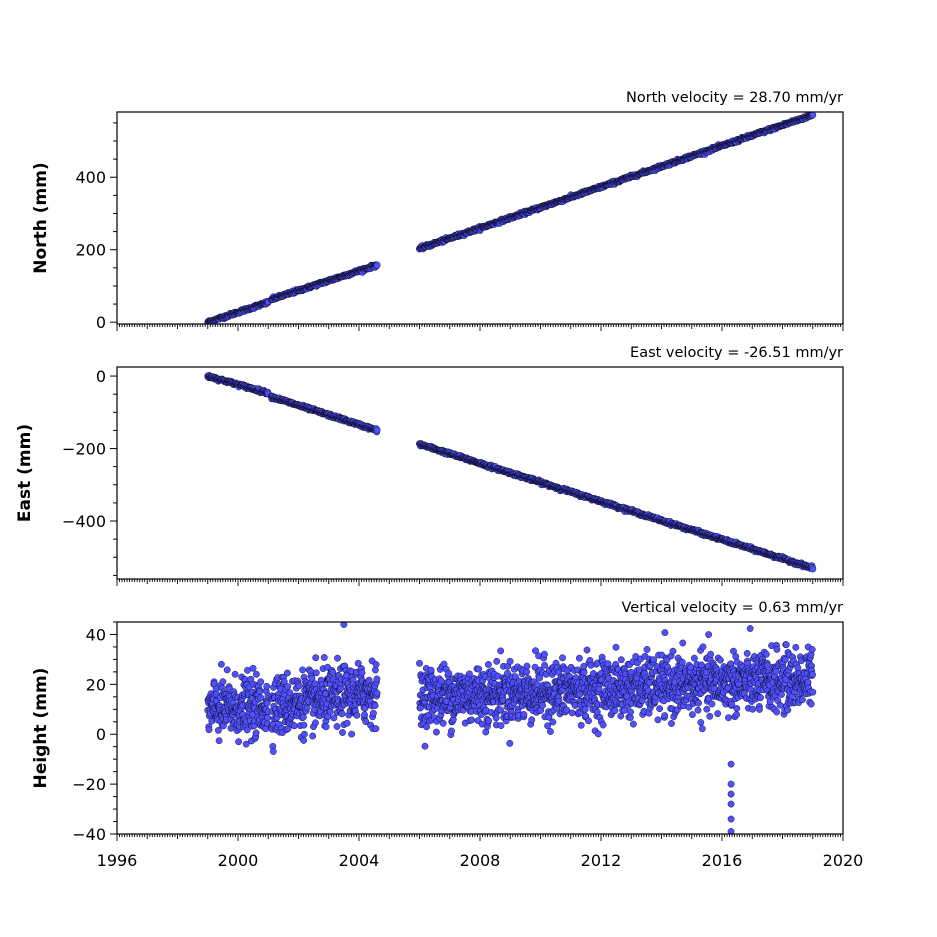 The image size is (937, 937). Describe the element at coordinates (736, 353) in the screenshot. I see `east-velocity-title: East velocity = -26.51 mm/yr` at that location.